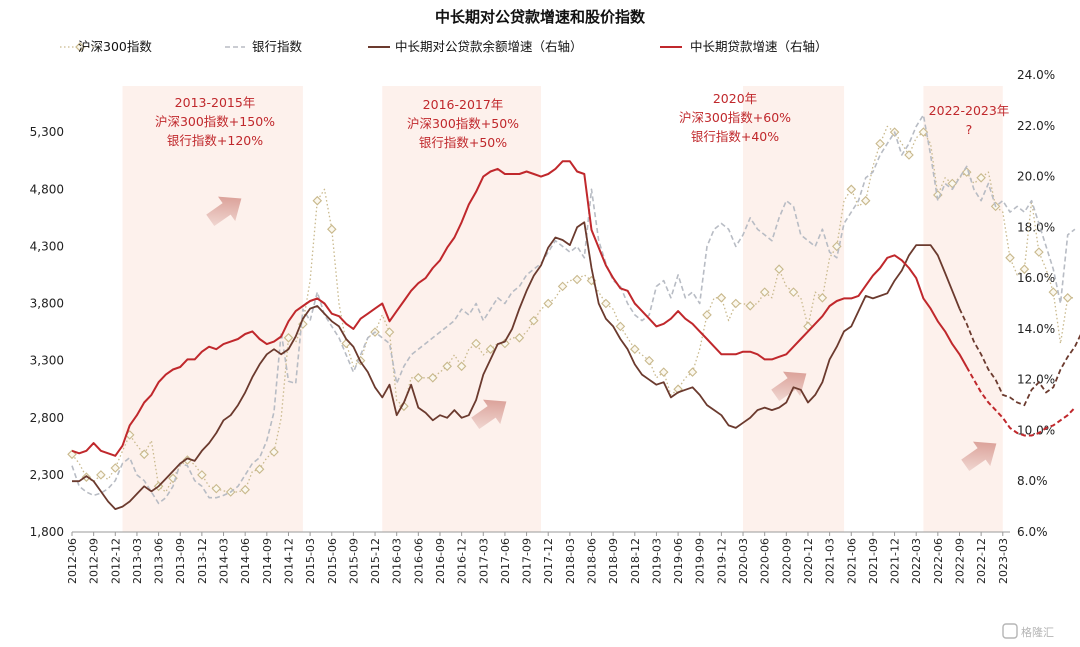  I want to click on x-tick-label: 2017-12, so click(548, 561).